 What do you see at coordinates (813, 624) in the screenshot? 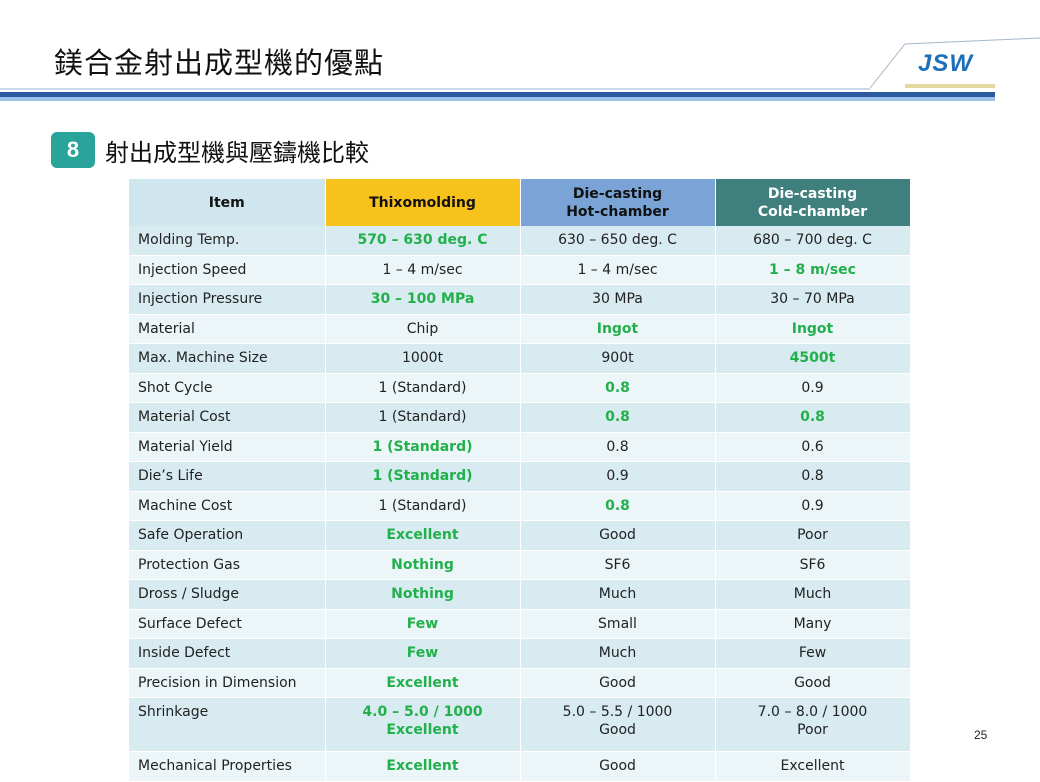
I see `cell-cold: Many` at bounding box center [813, 624].